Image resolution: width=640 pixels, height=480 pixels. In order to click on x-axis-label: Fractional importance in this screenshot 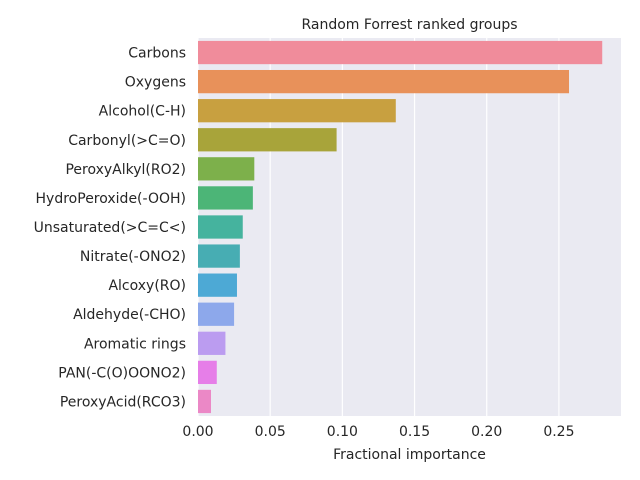, I will do `click(409, 455)`.